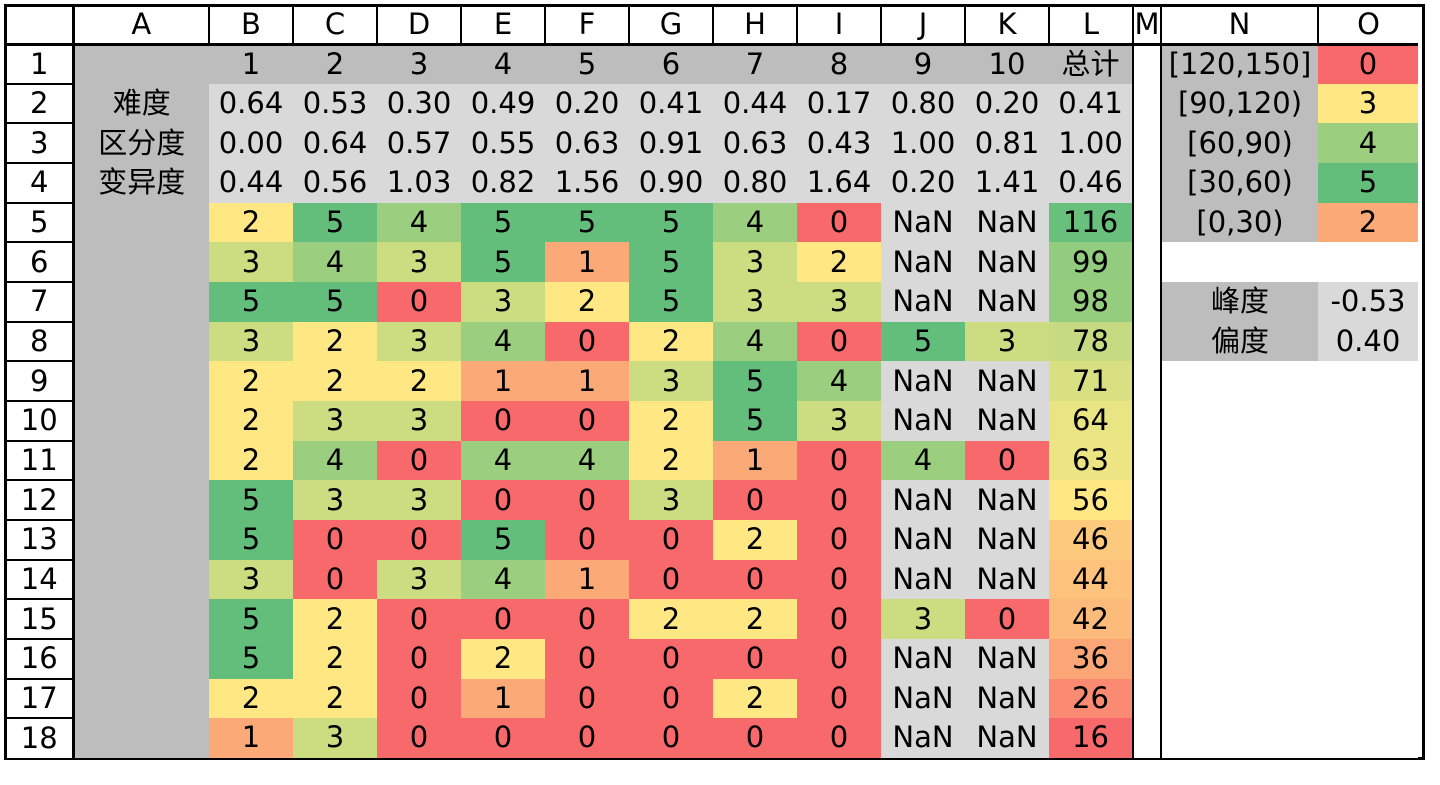  I want to click on column-header-E: E, so click(502, 26).